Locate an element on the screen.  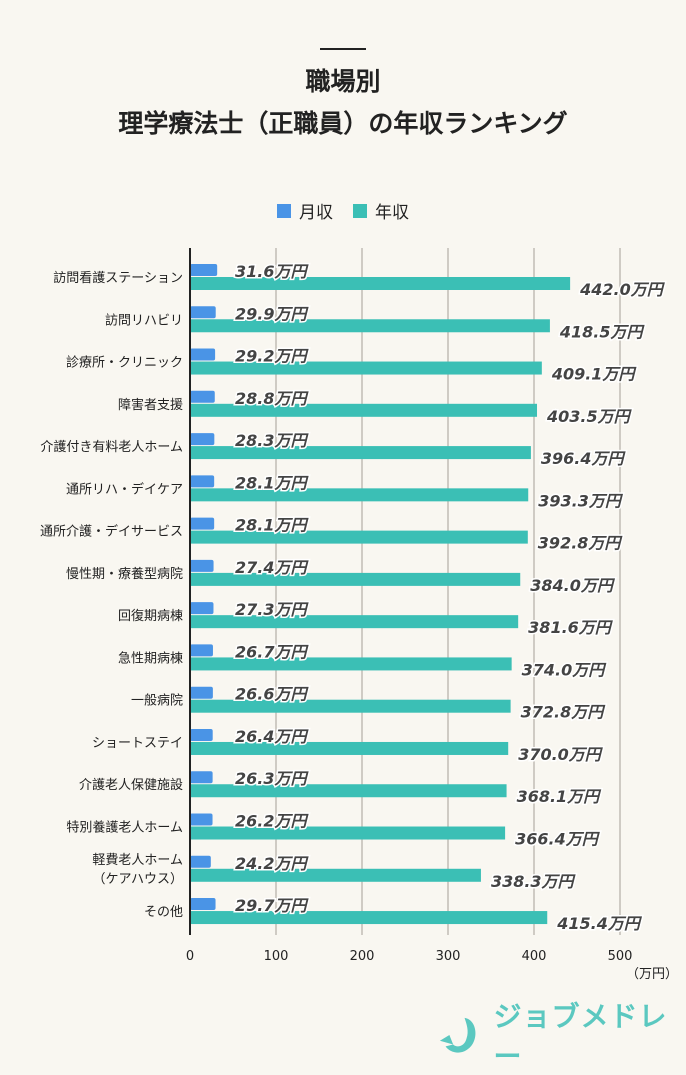
data-label-monthly: 28.3万円 is located at coordinates (272, 440).